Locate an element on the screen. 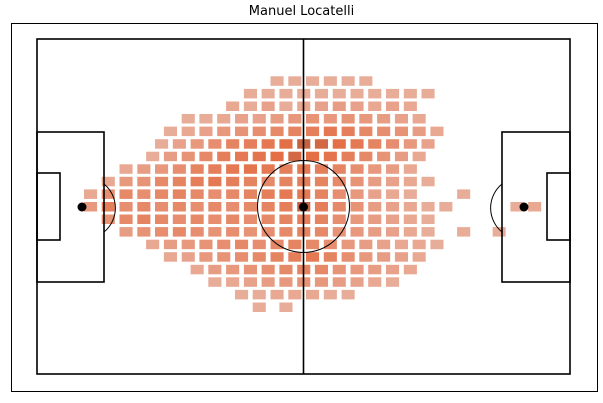  center-spot is located at coordinates (303, 207).